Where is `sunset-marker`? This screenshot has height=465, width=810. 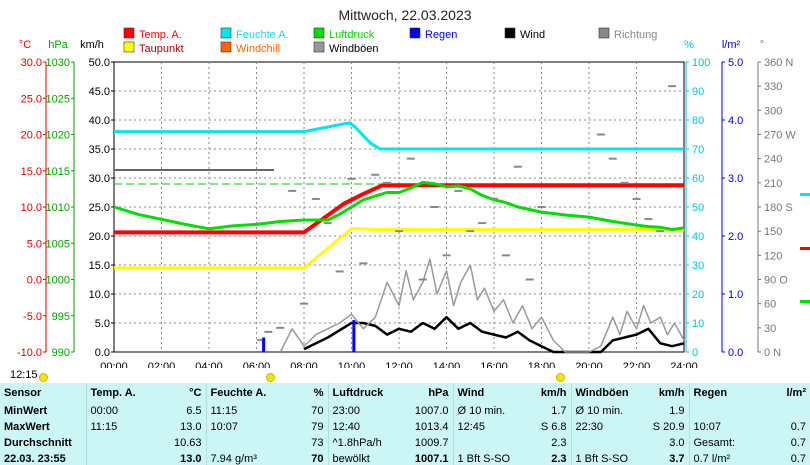 sunset-marker is located at coordinates (560, 377).